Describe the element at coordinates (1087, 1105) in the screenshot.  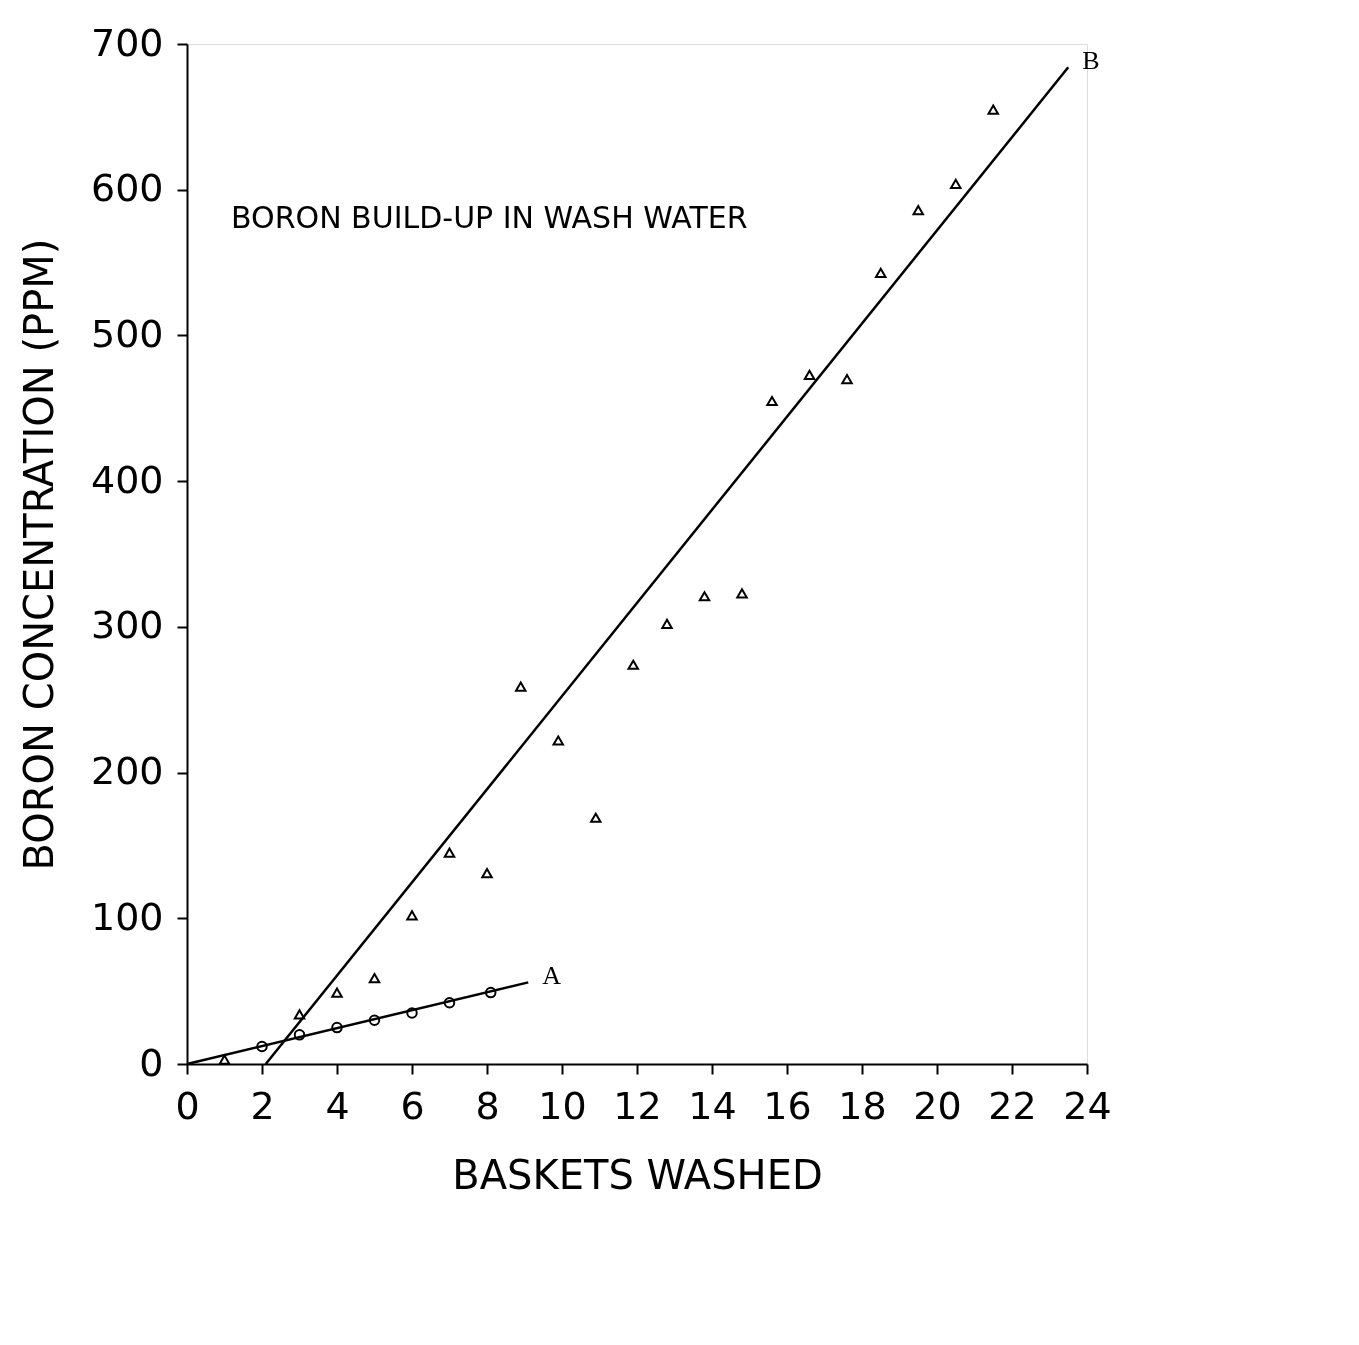
I see `x-tick-label: 24` at that location.